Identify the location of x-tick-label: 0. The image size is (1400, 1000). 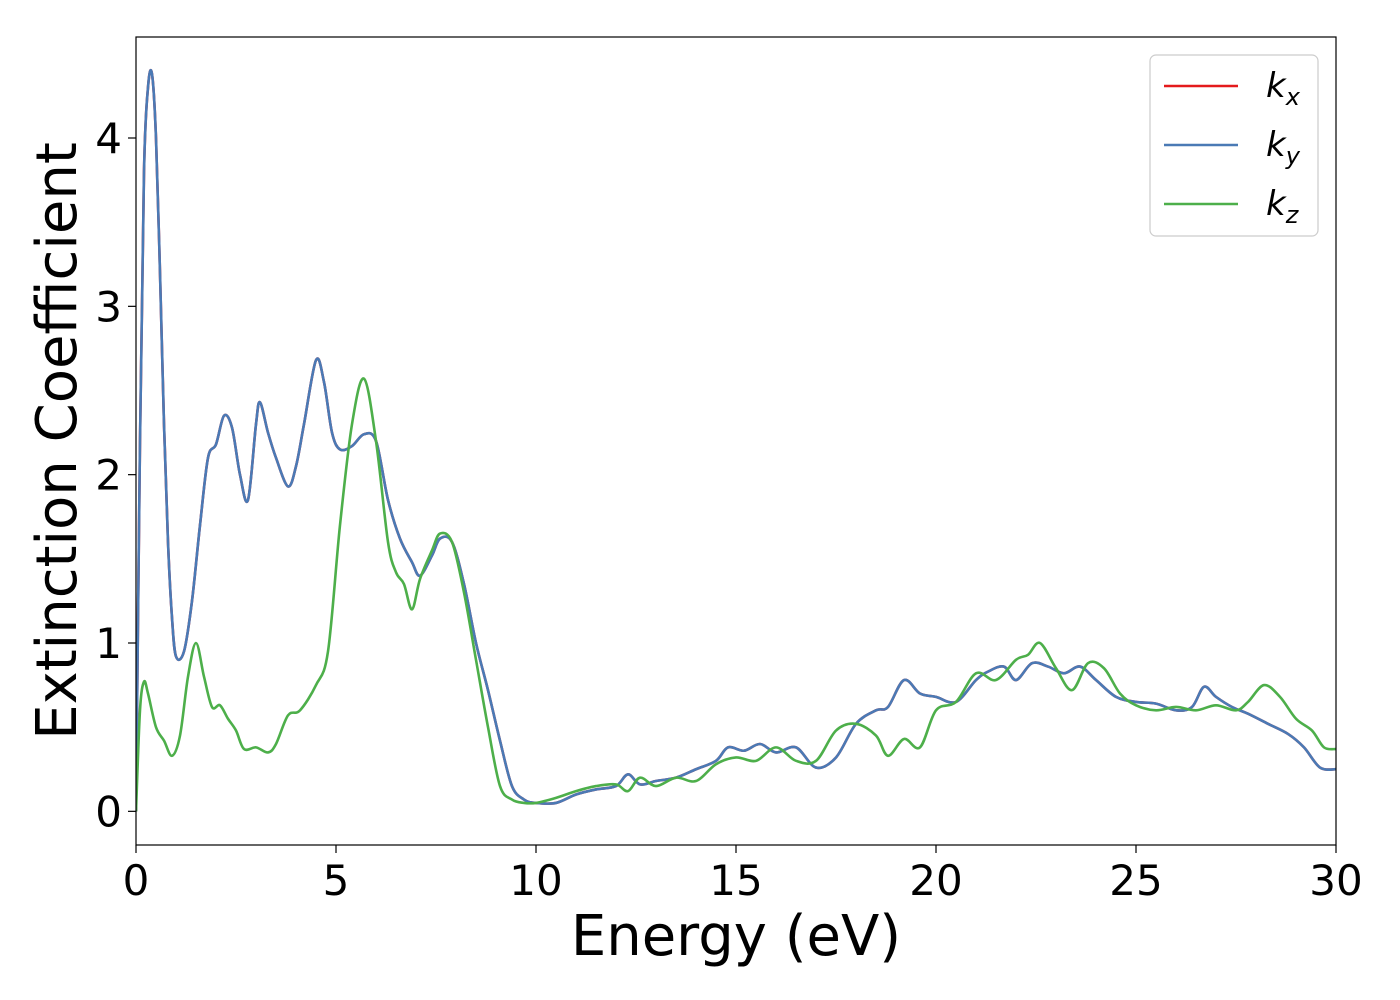
(136, 880).